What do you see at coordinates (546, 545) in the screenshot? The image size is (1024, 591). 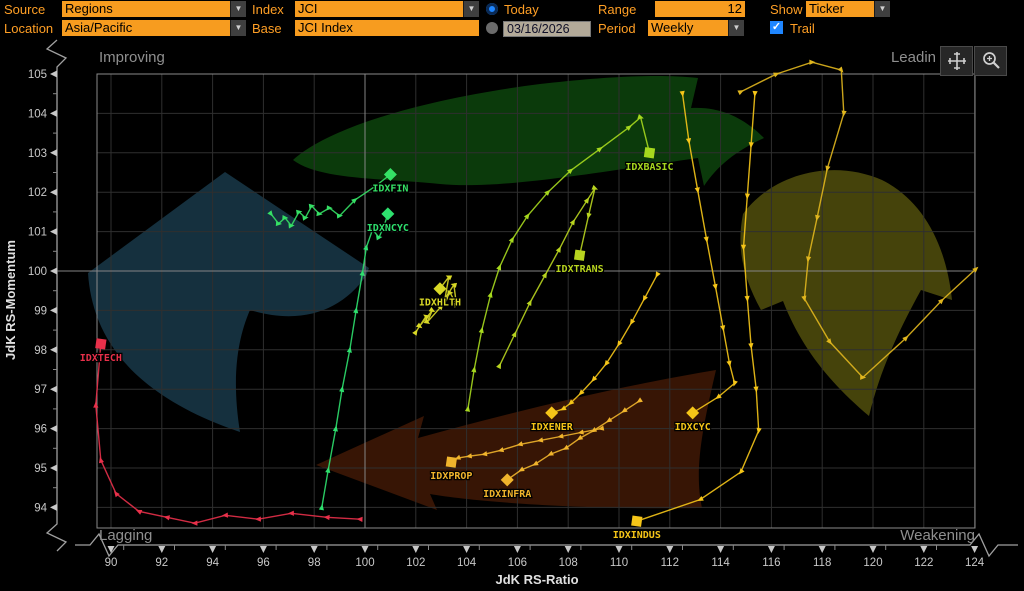 I see `x-axis-line` at bounding box center [546, 545].